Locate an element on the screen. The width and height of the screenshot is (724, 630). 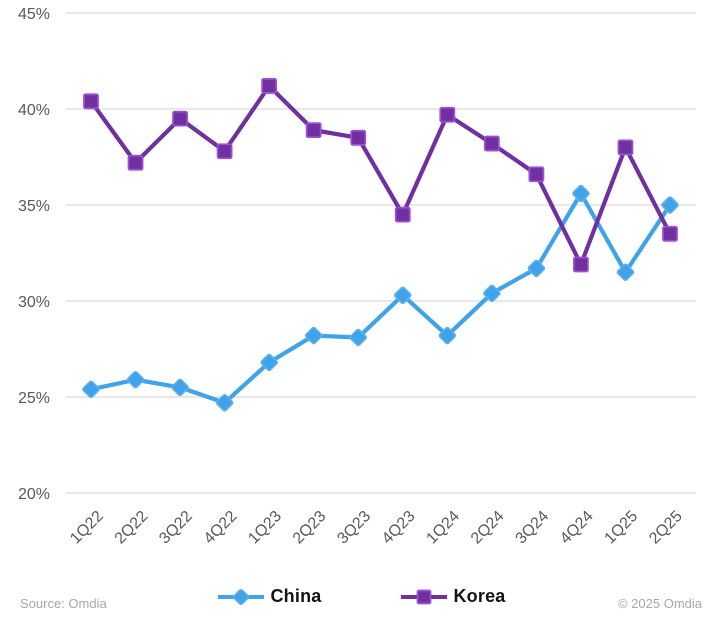
legend-label-china: China is located at coordinates (296, 596).